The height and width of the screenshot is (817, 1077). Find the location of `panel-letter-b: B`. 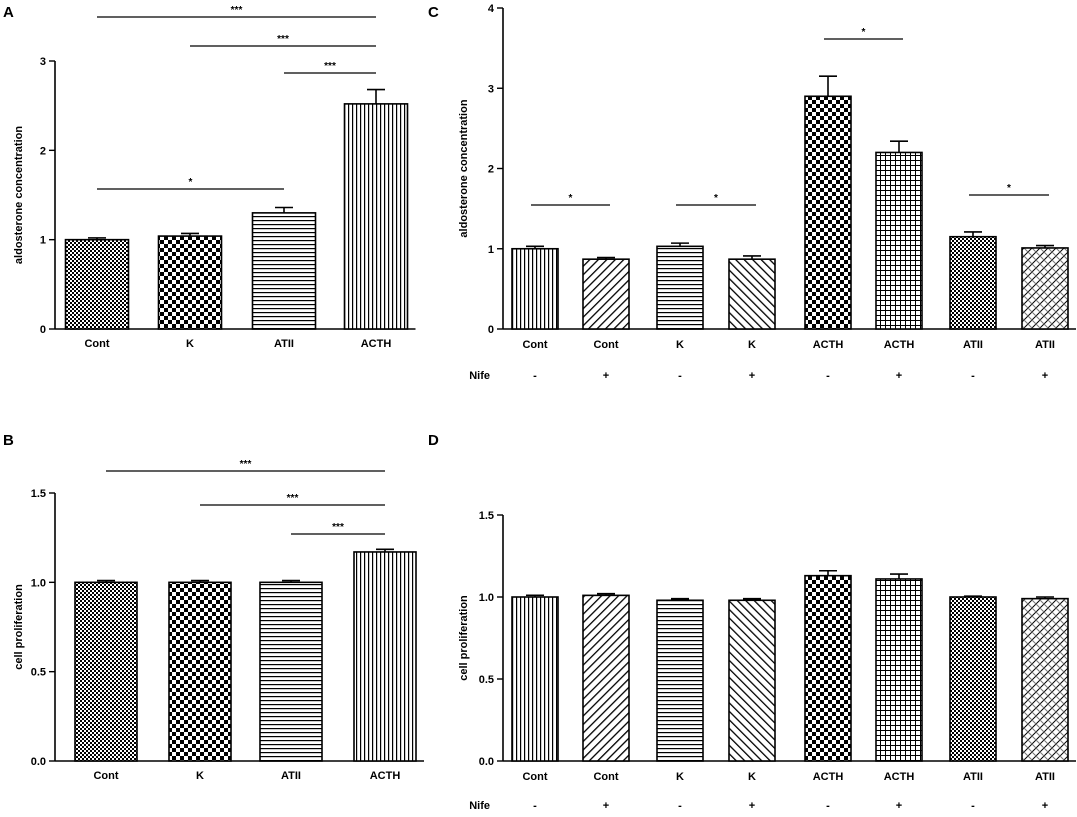

panel-letter-b: B is located at coordinates (8, 440).